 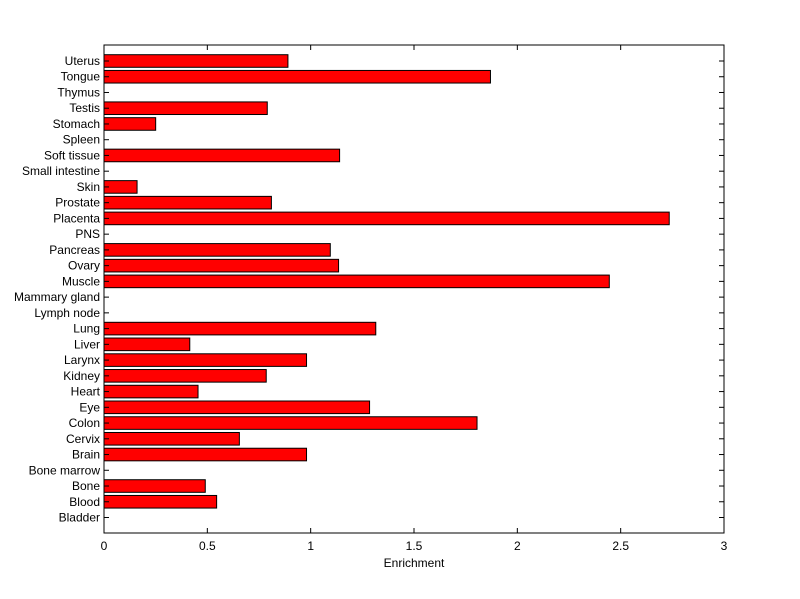 I want to click on bar-prostate, so click(x=187, y=202).